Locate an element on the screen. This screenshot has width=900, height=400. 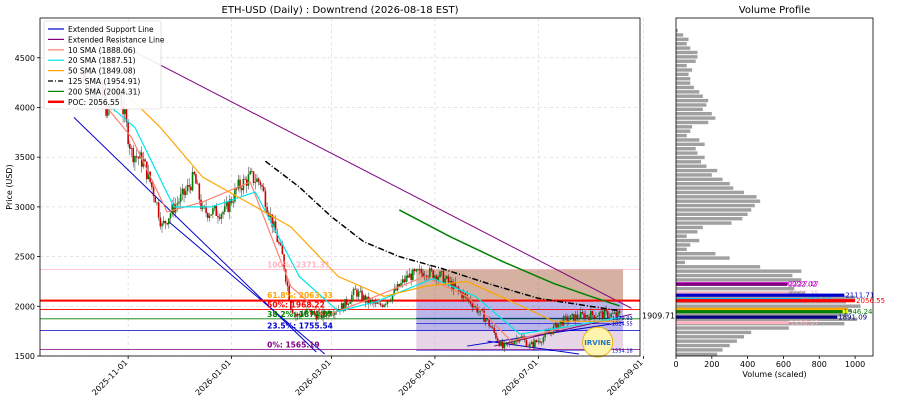
volume-bar-label: 1891.09 is located at coordinates (852, 318).